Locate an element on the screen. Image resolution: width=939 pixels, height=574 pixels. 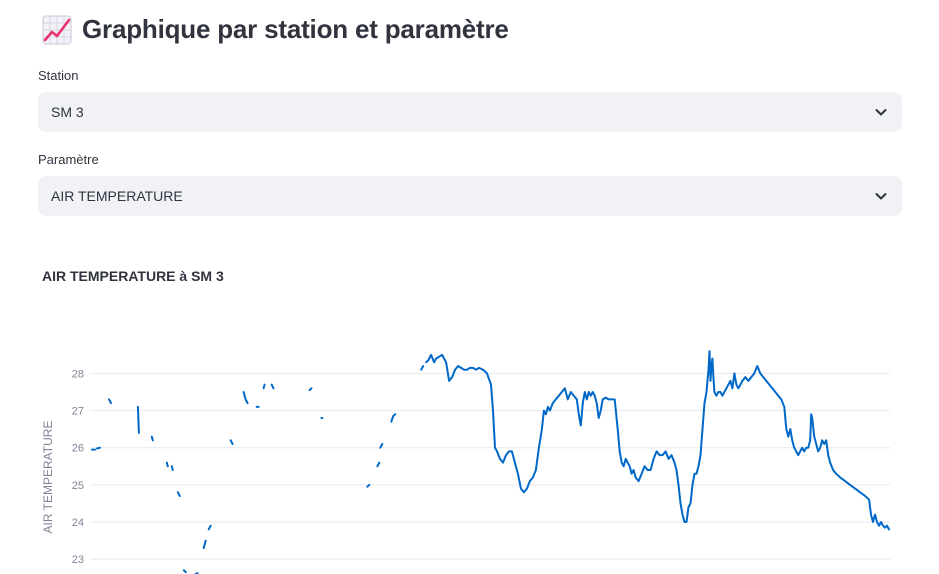
y-tick-label: 25 is located at coordinates (78, 486).